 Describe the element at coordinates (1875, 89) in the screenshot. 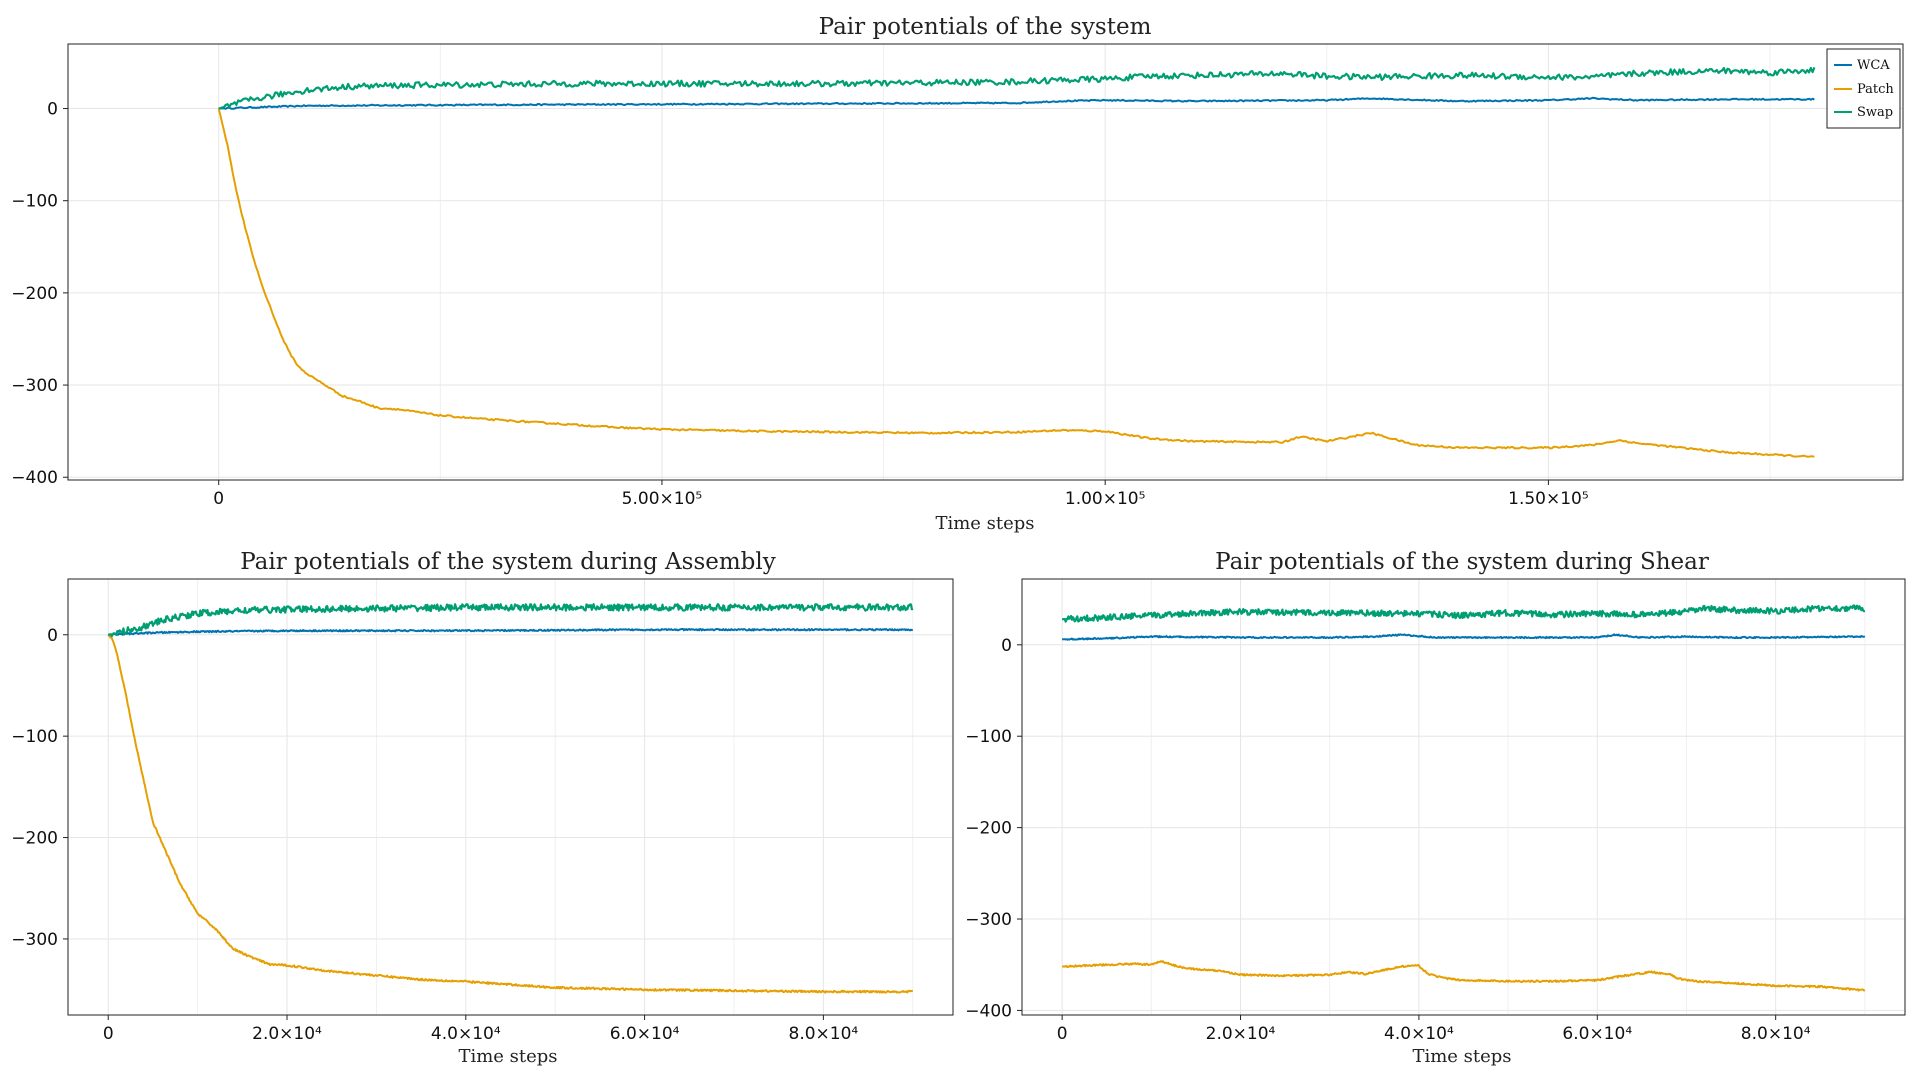

I see `legend-label-patch: Patch` at that location.